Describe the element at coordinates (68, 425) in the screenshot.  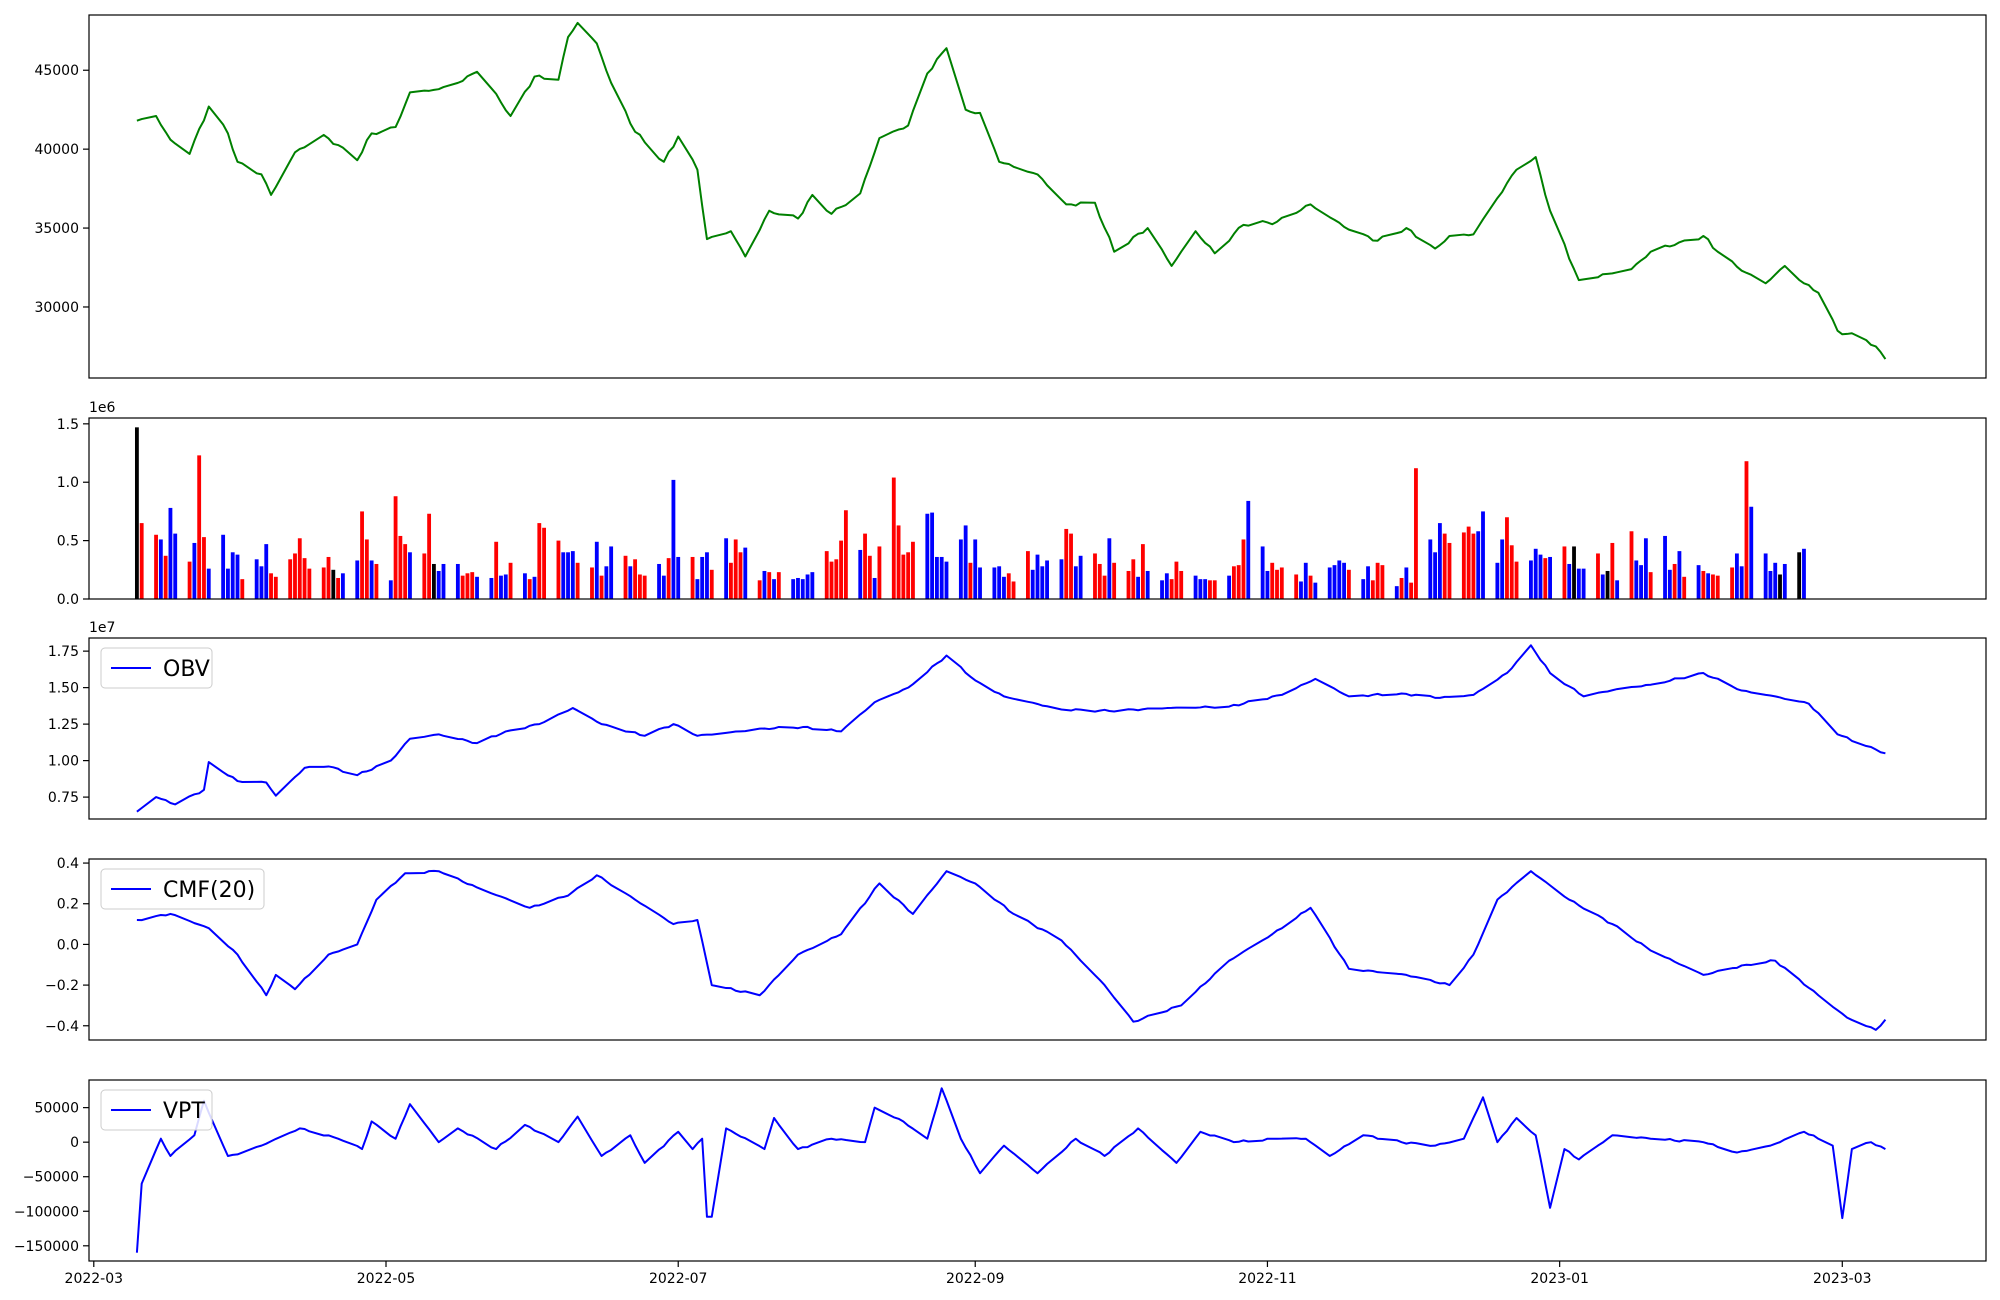
I see `y-tick-label: 1.5` at that location.